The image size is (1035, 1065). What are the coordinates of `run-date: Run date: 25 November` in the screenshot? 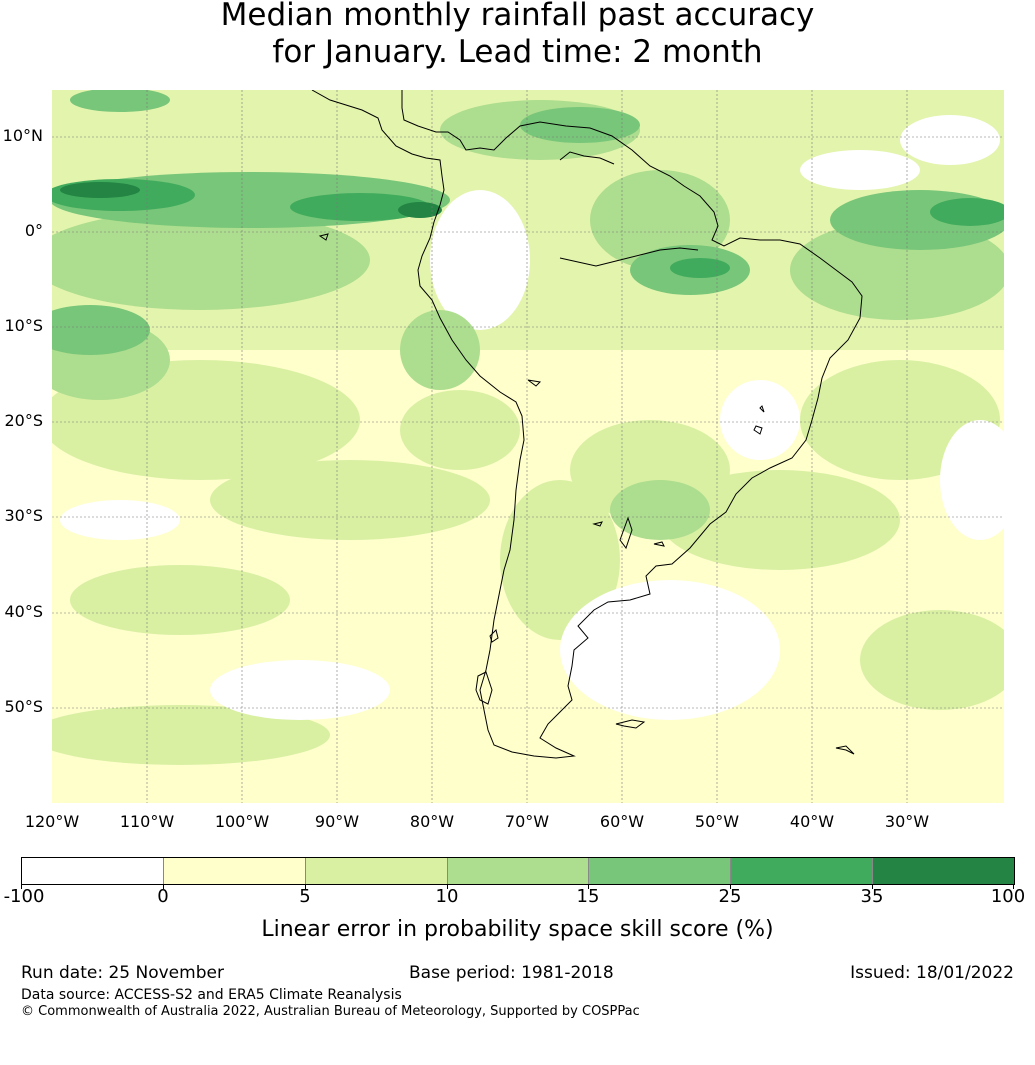 It's located at (122, 973).